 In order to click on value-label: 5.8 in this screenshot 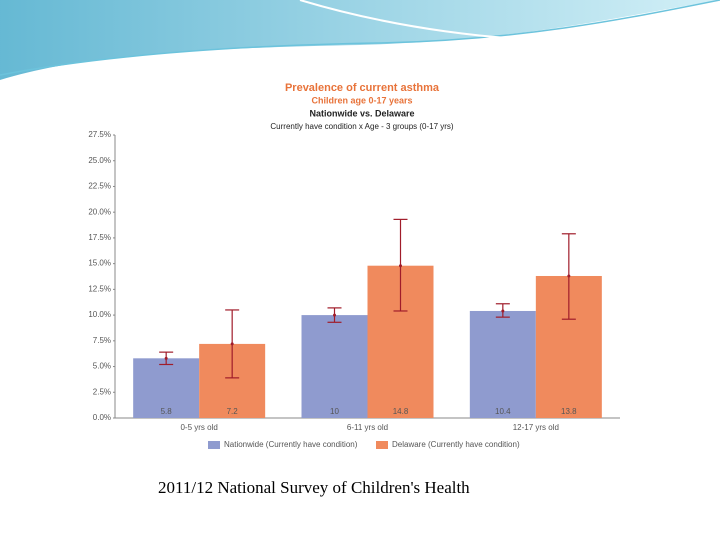, I will do `click(167, 411)`.